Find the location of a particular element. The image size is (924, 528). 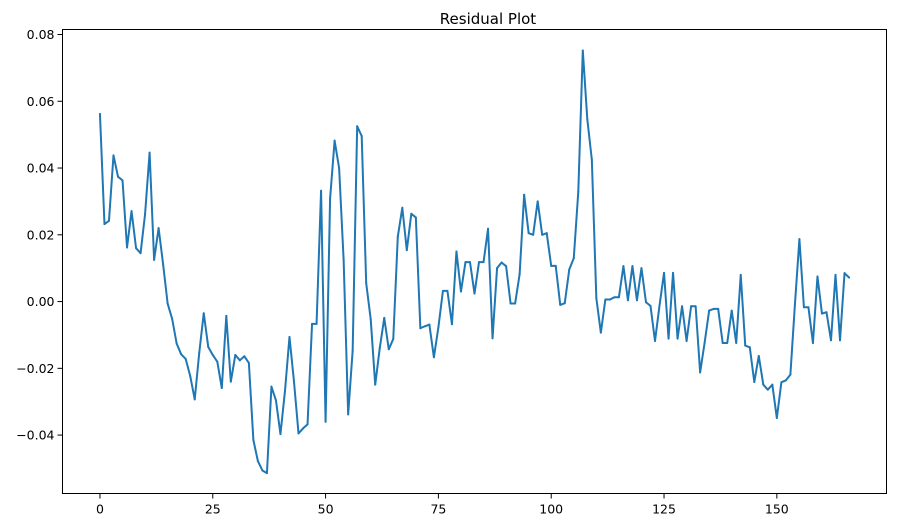

x-tick-label: 75 is located at coordinates (438, 509).